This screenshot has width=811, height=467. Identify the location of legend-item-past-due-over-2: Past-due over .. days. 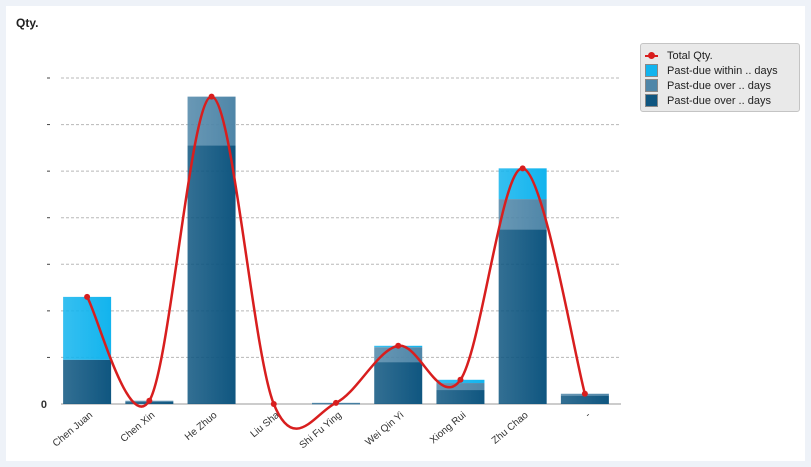
(719, 100).